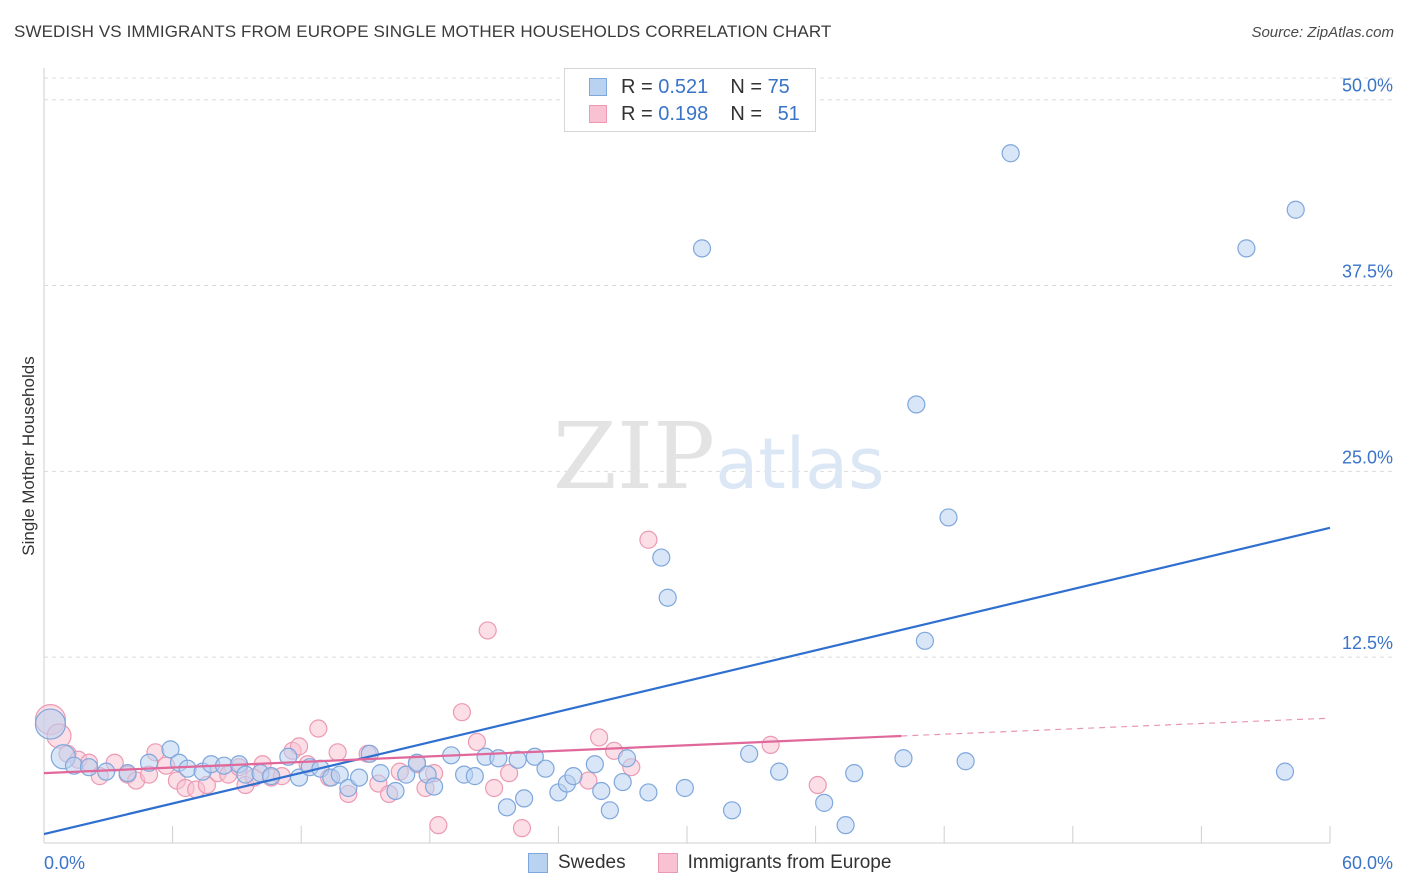 The height and width of the screenshot is (892, 1406). Describe the element at coordinates (1367, 863) in the screenshot. I see `x-tick-label: 60.0%` at that location.